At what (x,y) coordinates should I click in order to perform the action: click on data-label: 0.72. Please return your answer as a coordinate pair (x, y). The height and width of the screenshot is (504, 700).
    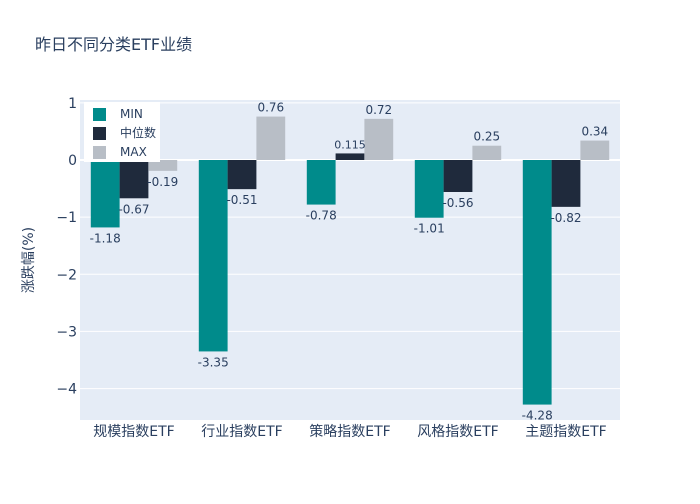
    Looking at the image, I should click on (378, 110).